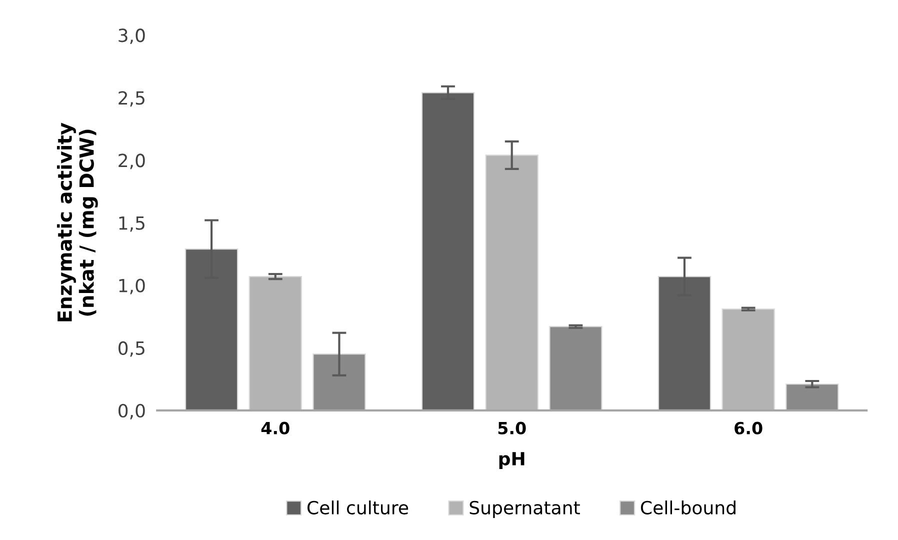  What do you see at coordinates (132, 286) in the screenshot?
I see `y-tick-label: 1,0` at bounding box center [132, 286].